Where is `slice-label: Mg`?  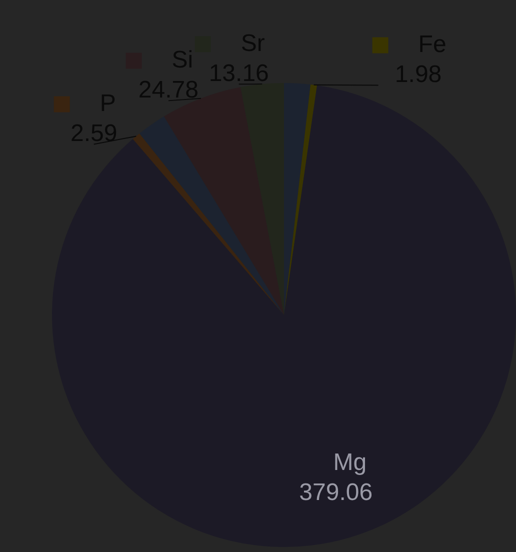 slice-label: Mg is located at coordinates (350, 462).